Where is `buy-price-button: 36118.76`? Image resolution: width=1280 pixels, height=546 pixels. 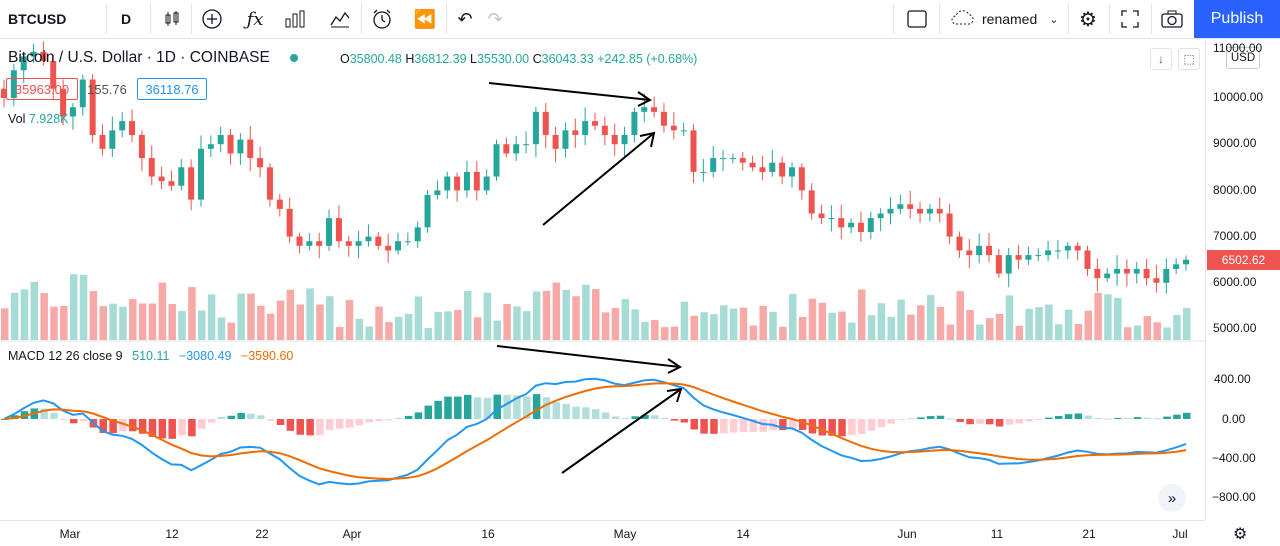
buy-price-button: 36118.76 is located at coordinates (172, 89).